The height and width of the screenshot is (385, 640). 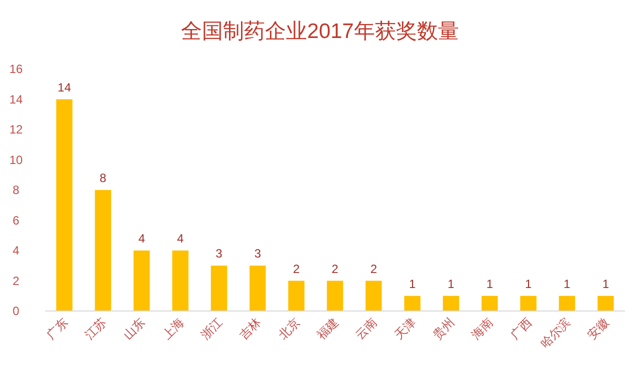 What do you see at coordinates (405, 328) in the screenshot?
I see `x-tick-label: 天津` at bounding box center [405, 328].